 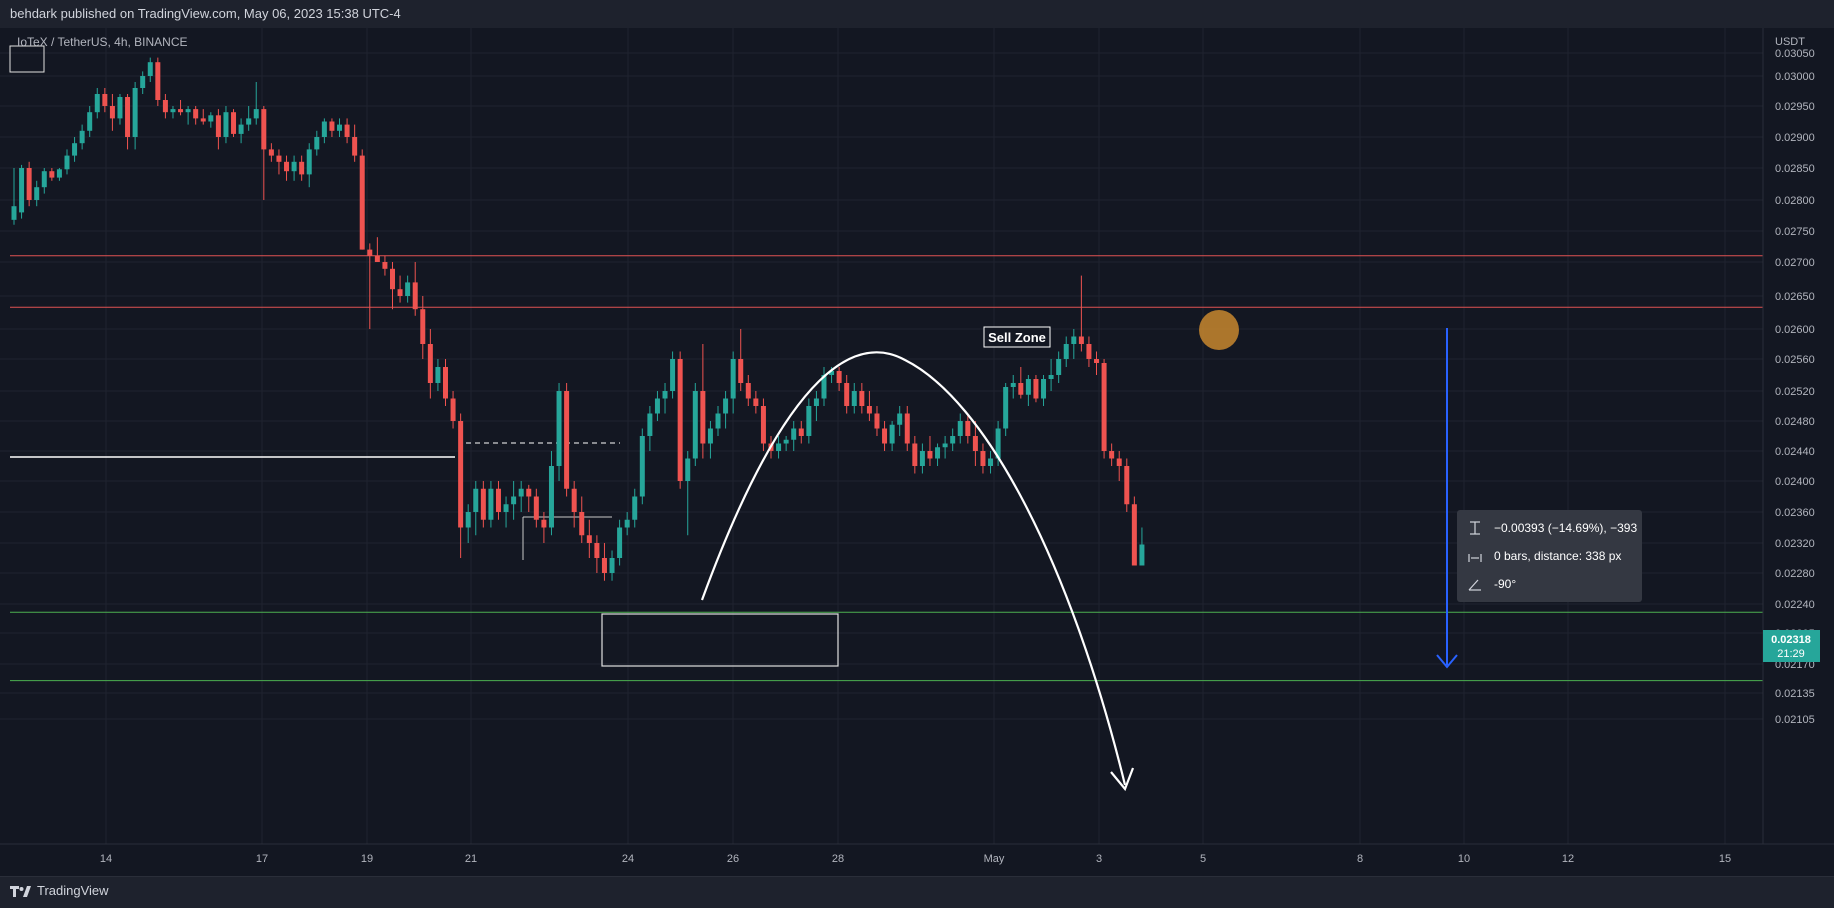 I want to click on demand-box, so click(x=720, y=640).